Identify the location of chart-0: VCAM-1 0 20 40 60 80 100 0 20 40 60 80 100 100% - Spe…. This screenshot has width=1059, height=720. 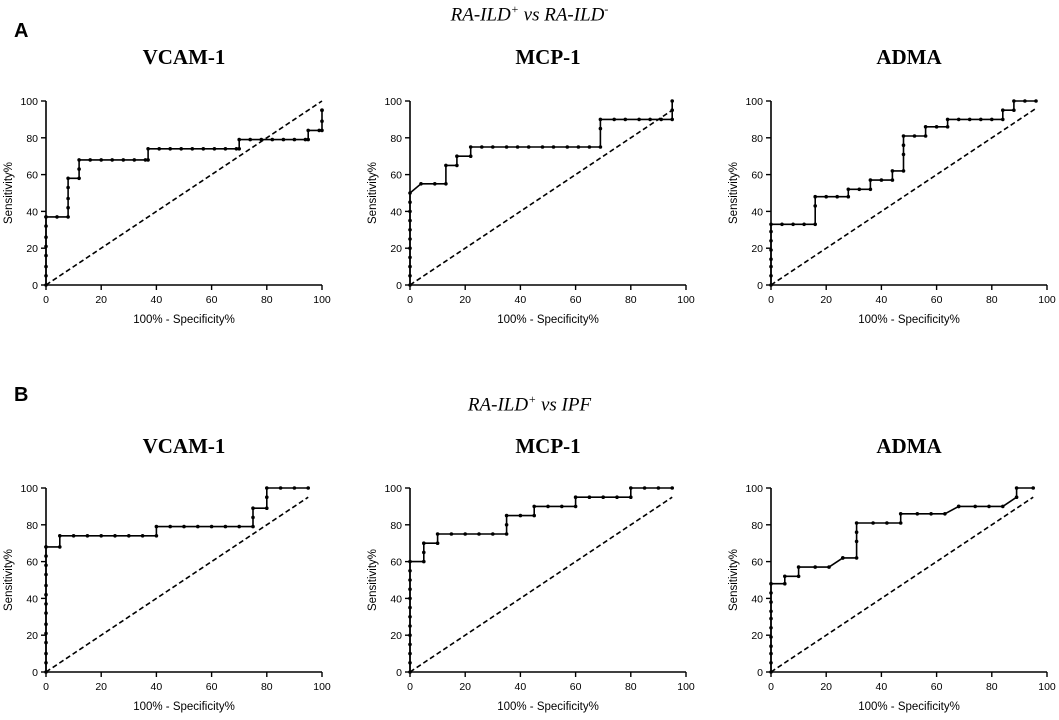
(167, 185).